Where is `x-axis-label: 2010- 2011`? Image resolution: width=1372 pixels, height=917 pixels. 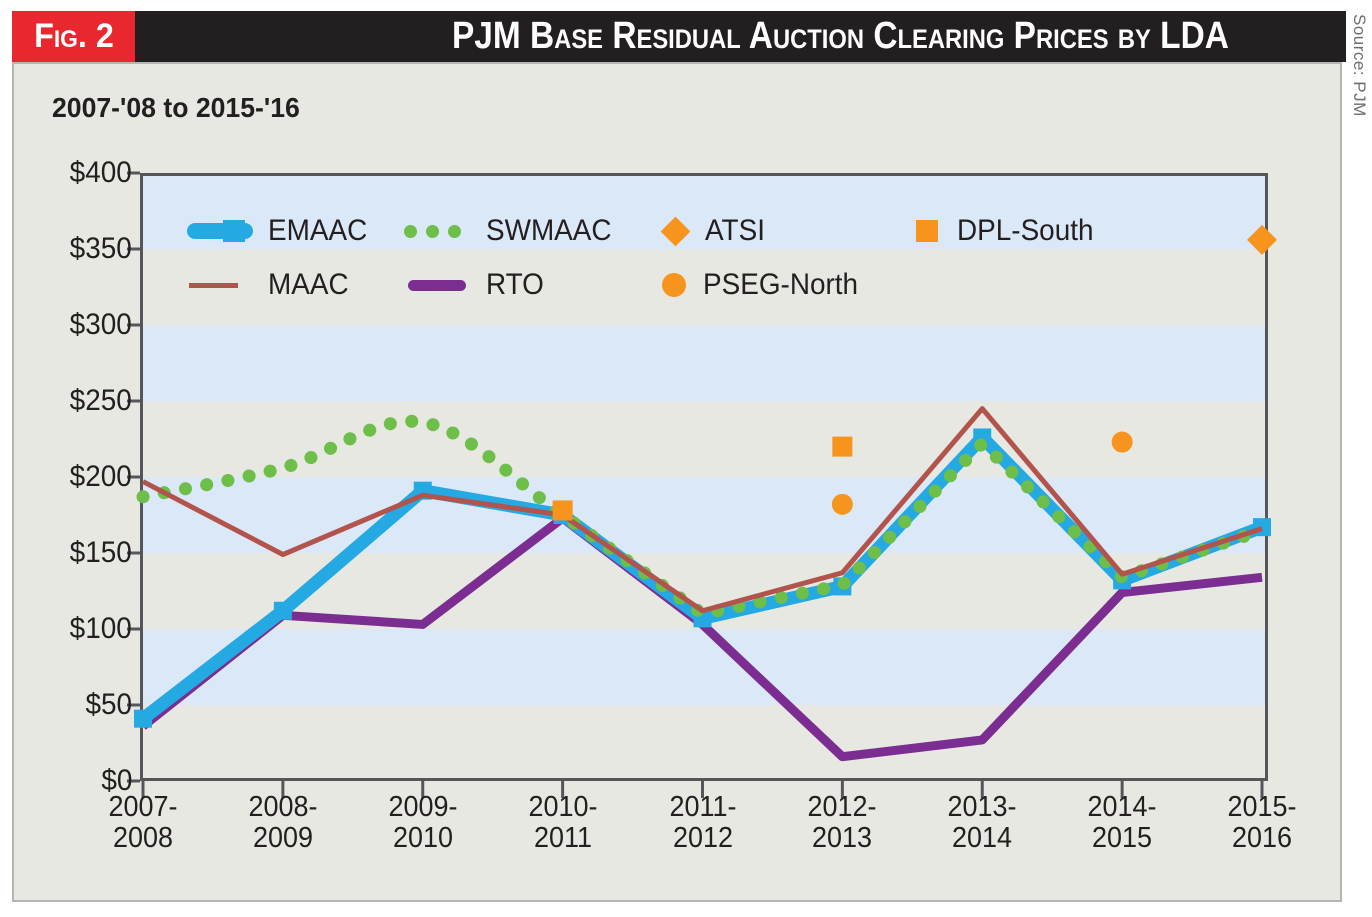 x-axis-label: 2010- 2011 is located at coordinates (563, 822).